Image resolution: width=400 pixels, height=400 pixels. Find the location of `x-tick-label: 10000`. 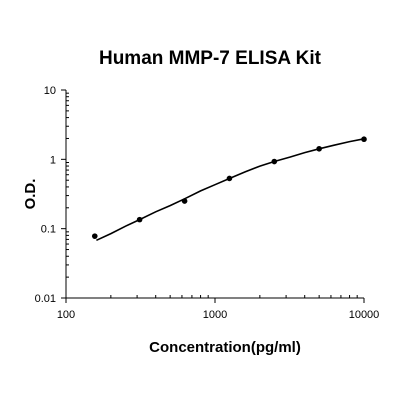

x-tick-label: 10000 is located at coordinates (364, 315).